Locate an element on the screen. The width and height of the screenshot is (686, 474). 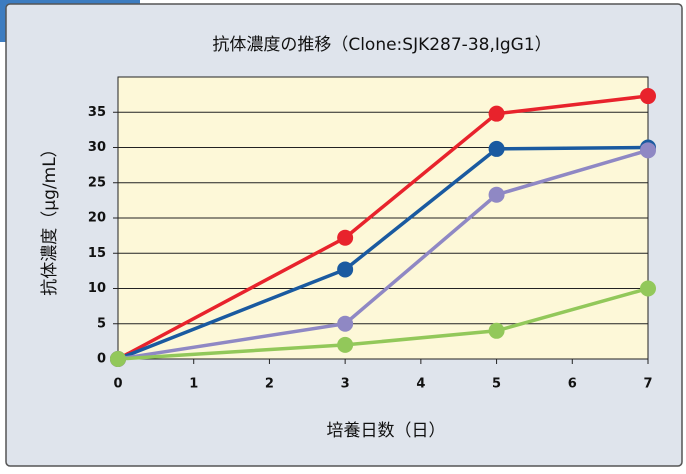
chart-title: 抗体濃度の推移（Clone:SJK287-38,IgG1） is located at coordinates (381, 45).